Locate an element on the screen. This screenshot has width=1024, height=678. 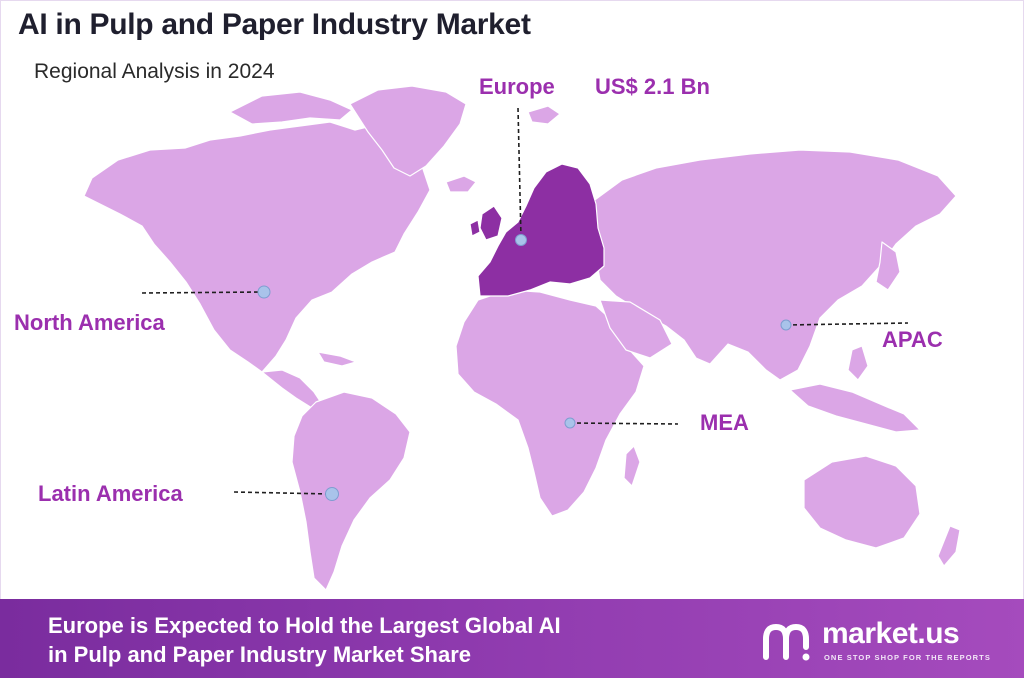
europe-value: US$ 2.1 Bn is located at coordinates (652, 86).